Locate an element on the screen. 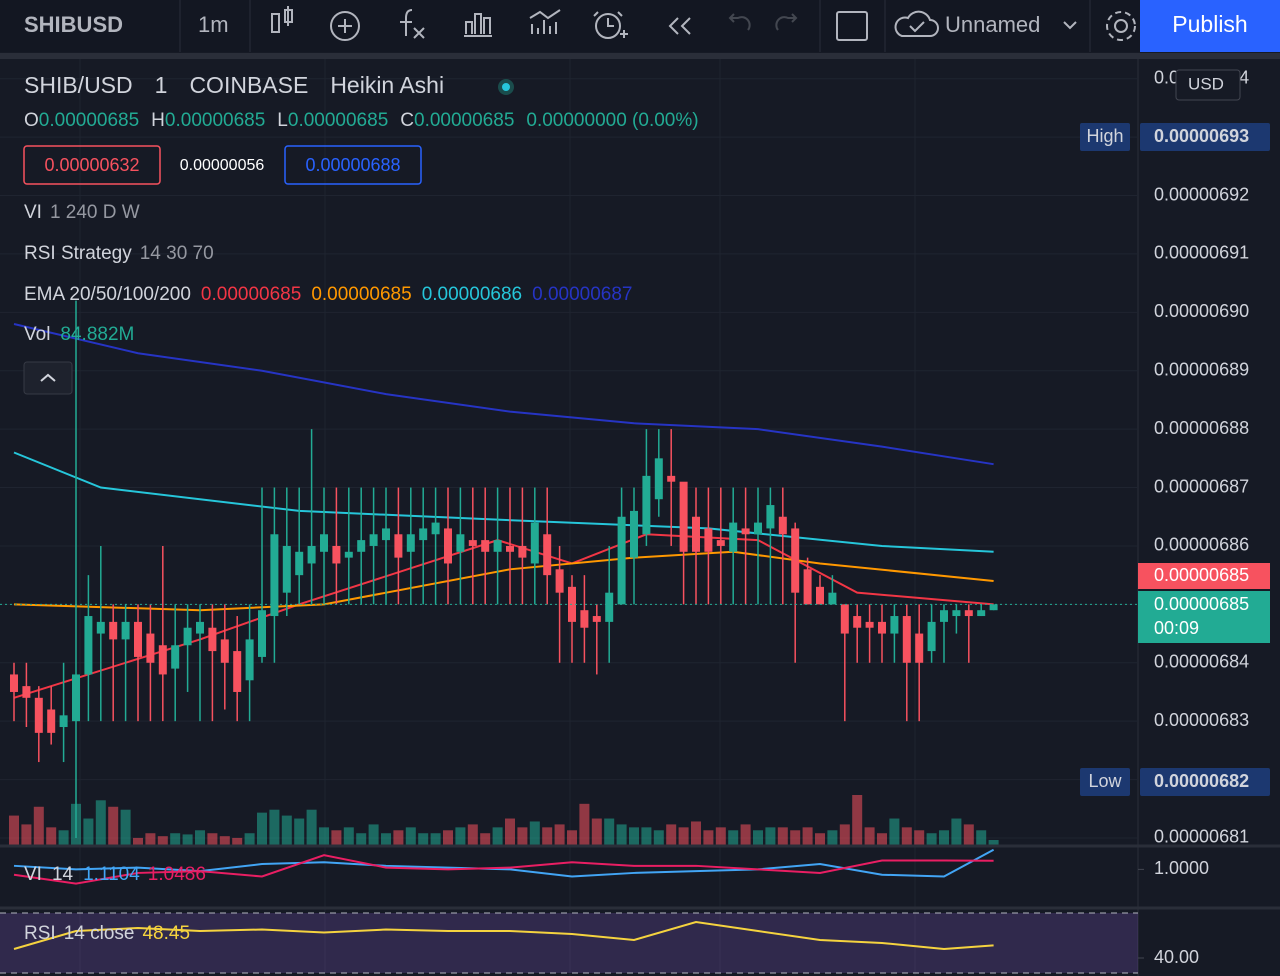 The image size is (1280, 976). compare-button is located at coordinates (345, 26).